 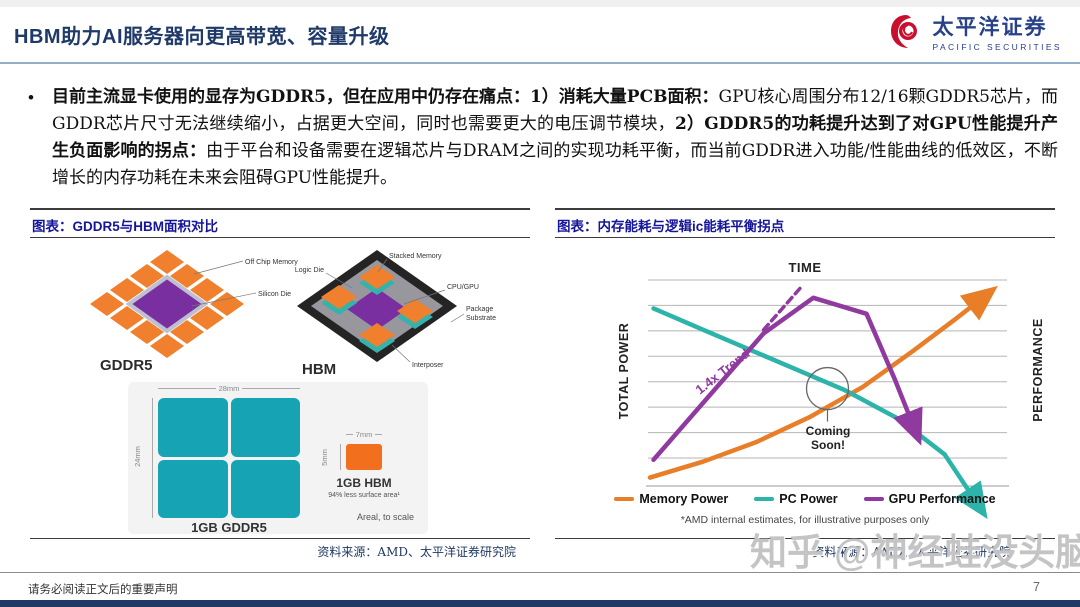 What do you see at coordinates (828, 438) in the screenshot?
I see `coming-soon-annotation: Coming Soon!` at bounding box center [828, 438].